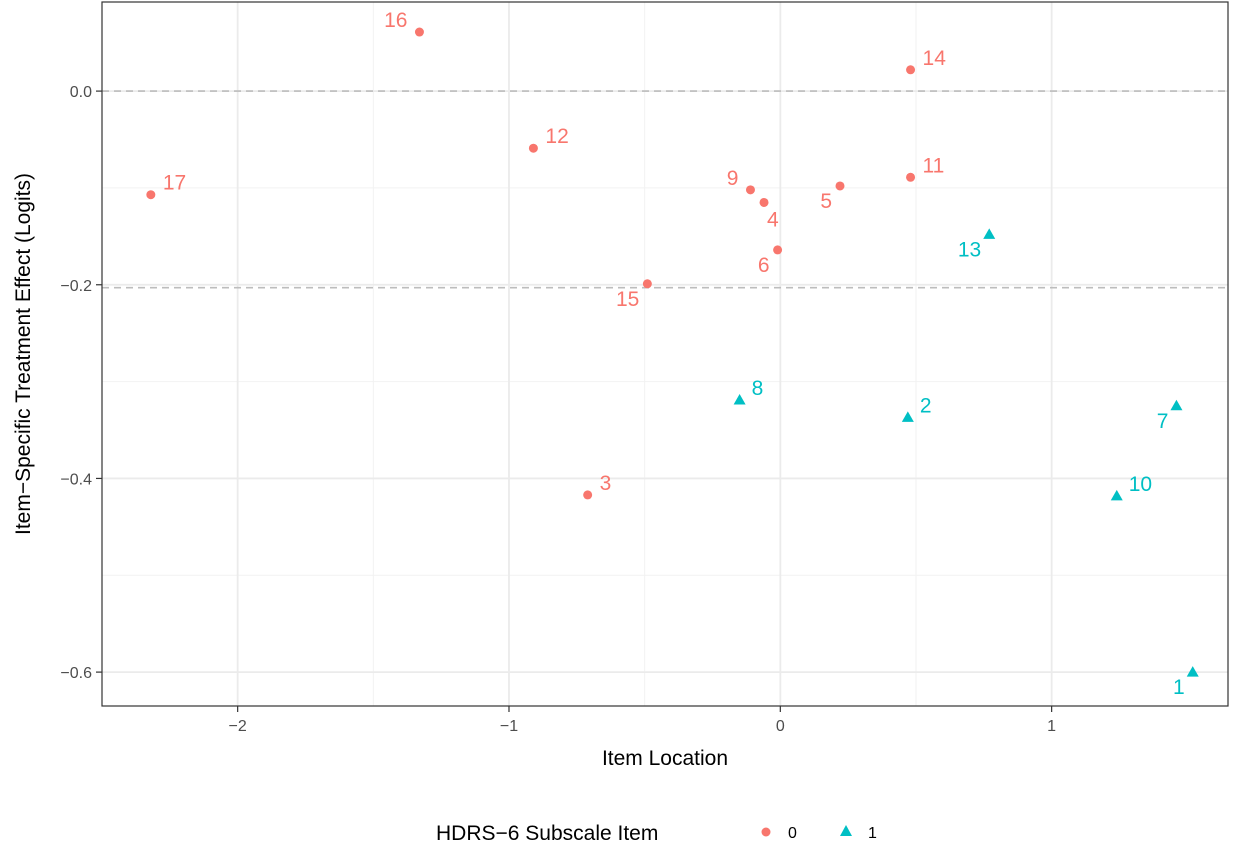 The height and width of the screenshot is (850, 1236). I want to click on y-axis-title: Item−Specific Treatment Effect (Logits), so click(23, 354).